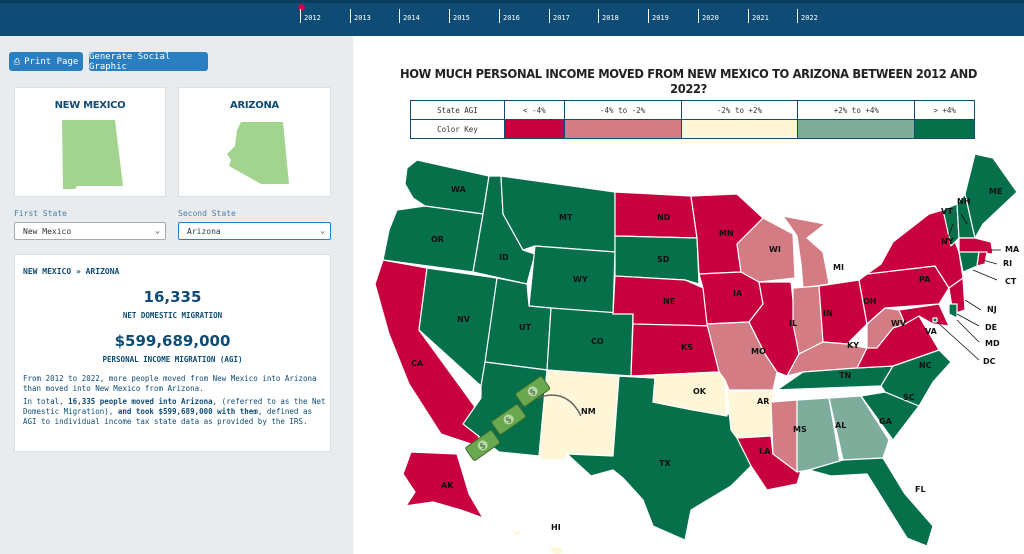 This screenshot has height=554, width=1024. I want to click on state-label-la: LA, so click(765, 451).